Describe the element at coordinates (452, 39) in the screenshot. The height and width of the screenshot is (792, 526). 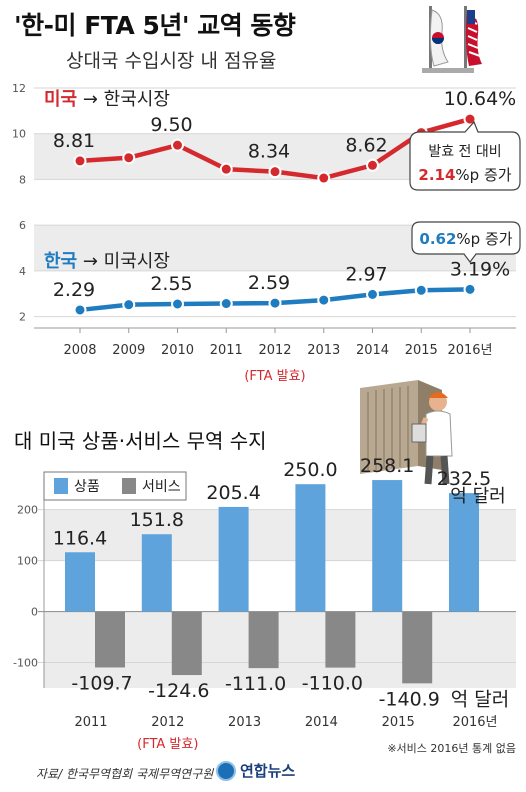
I see `flags-icon` at that location.